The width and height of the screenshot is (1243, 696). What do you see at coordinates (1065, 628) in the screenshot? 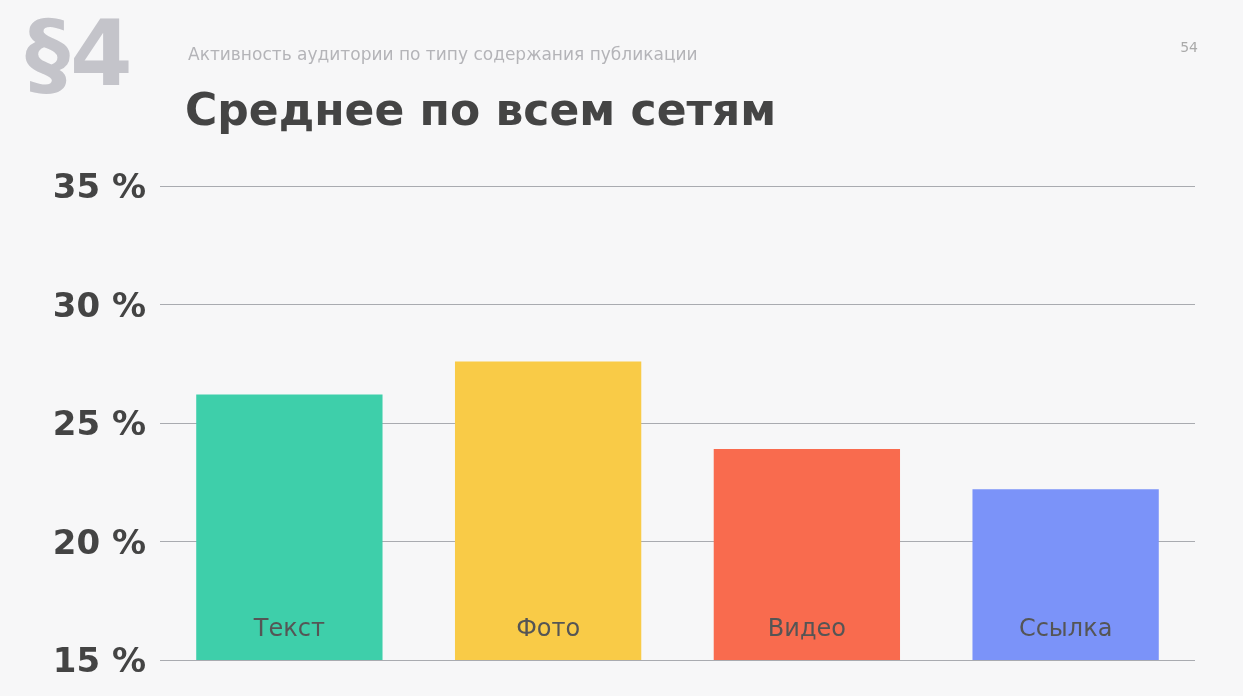
I see `x-tick-label: Ссылка` at bounding box center [1065, 628].